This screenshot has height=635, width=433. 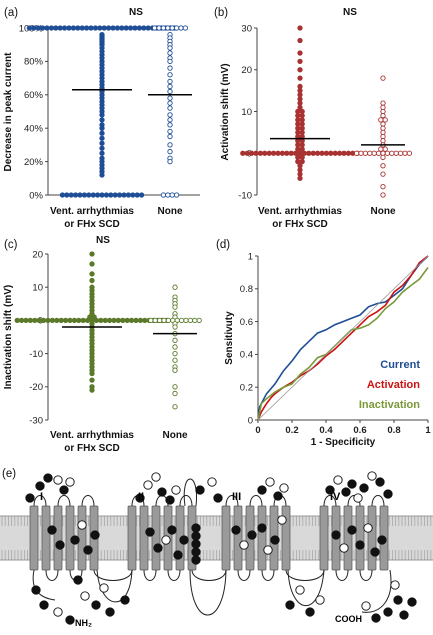 I want to click on panel-b-ytick-label: -10, so click(x=245, y=195).